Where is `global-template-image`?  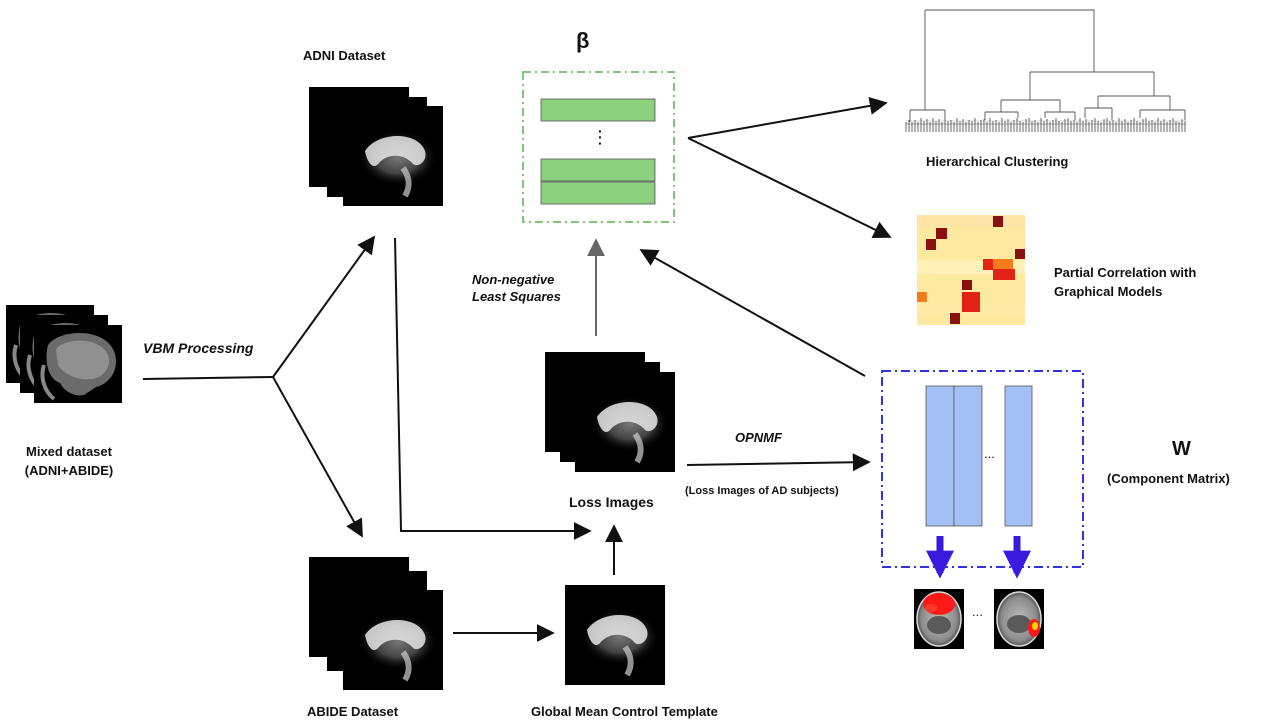 global-template-image is located at coordinates (615, 635).